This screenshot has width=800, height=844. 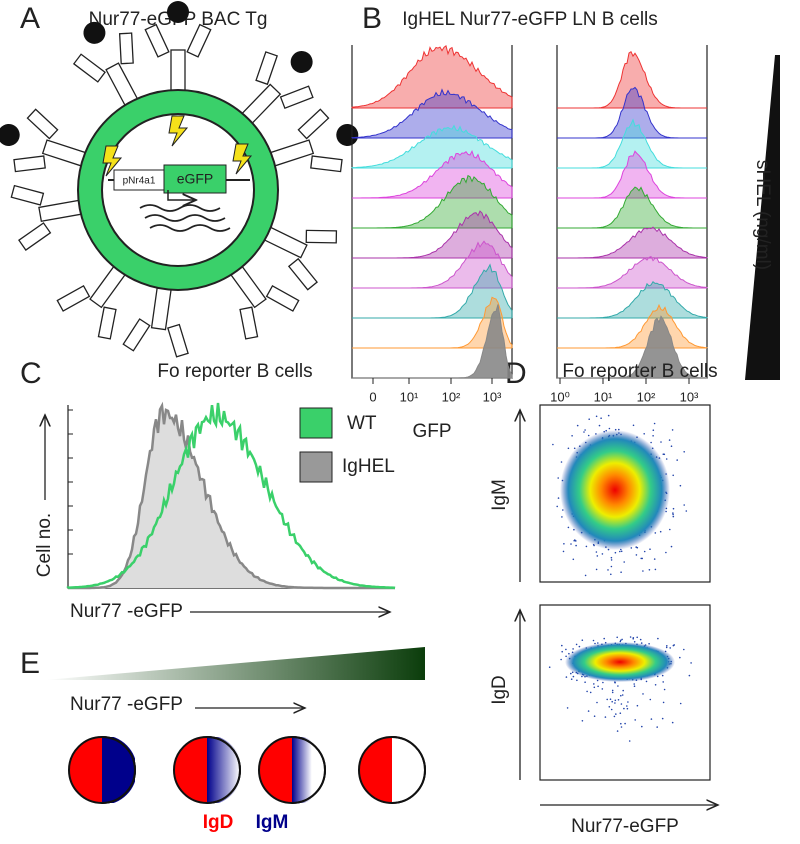 I want to click on label: IgHEL, so click(x=368, y=466).